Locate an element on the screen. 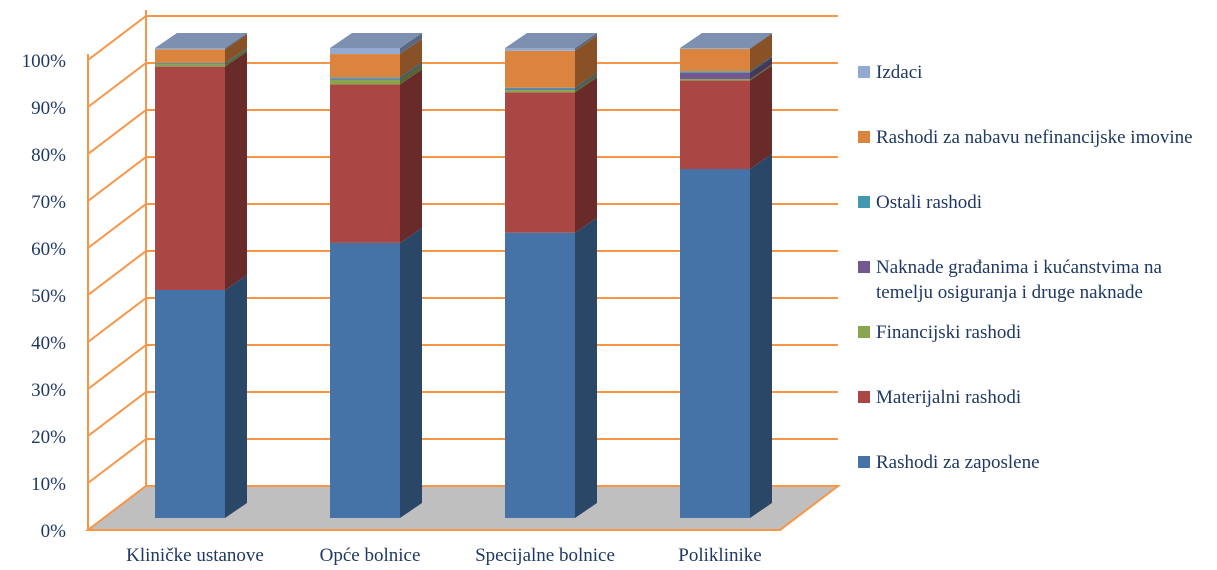  legend-label: Rashodi za zaposlene is located at coordinates (958, 462).